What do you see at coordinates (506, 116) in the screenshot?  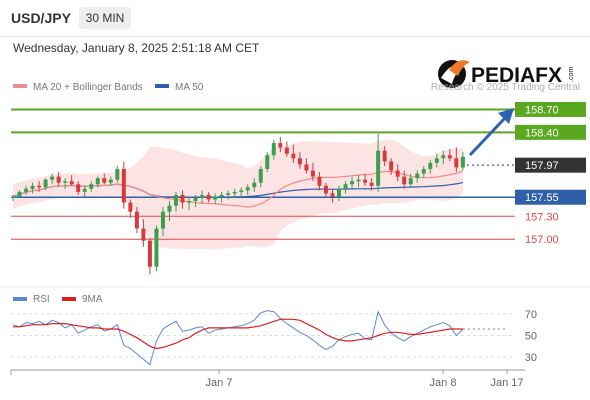 I see `target-arrow-head-icon` at bounding box center [506, 116].